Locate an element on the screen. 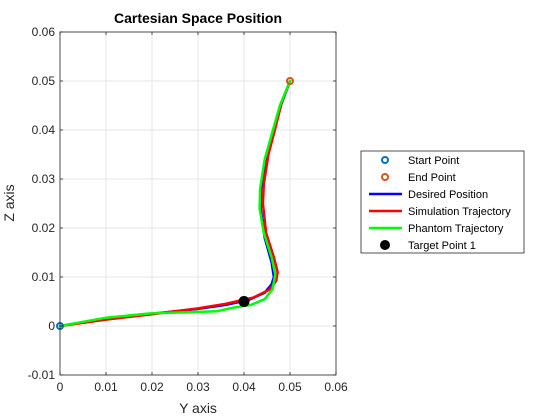 This screenshot has height=420, width=560. y-tick-label: 0.04 is located at coordinates (44, 130).